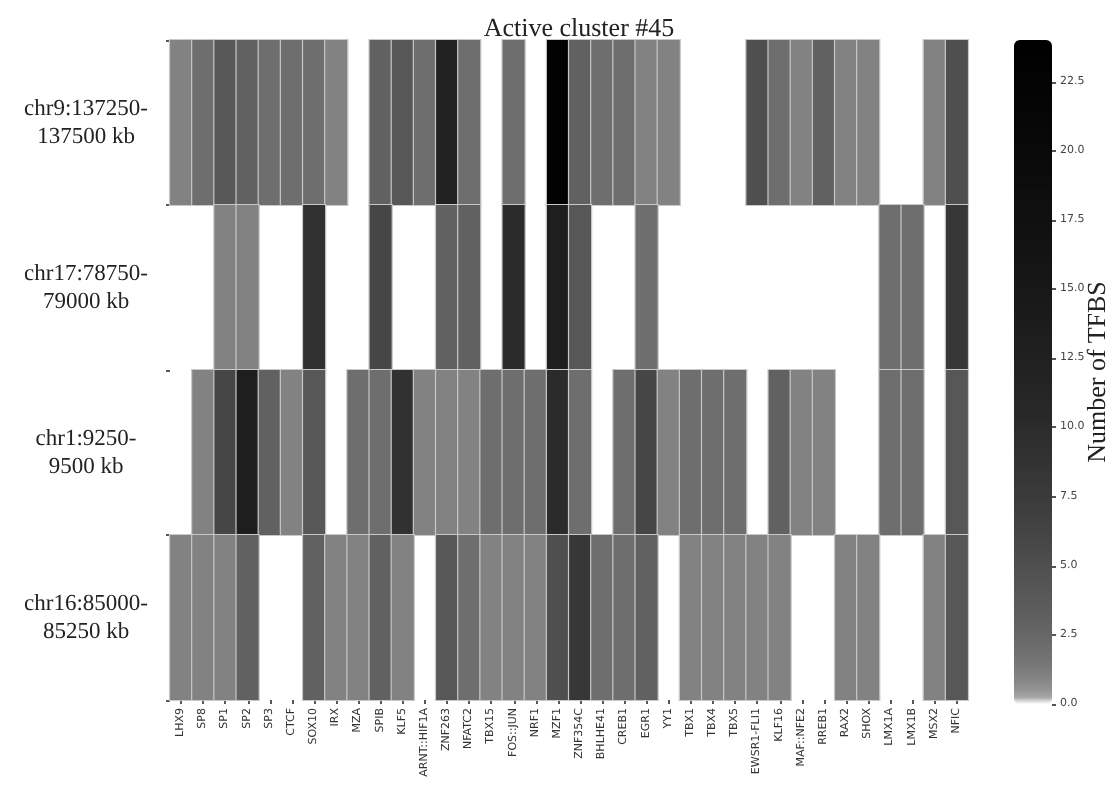 The image size is (1114, 812). I want to click on y-tick-label: chr9:137250-137500 kb, so click(86, 122).